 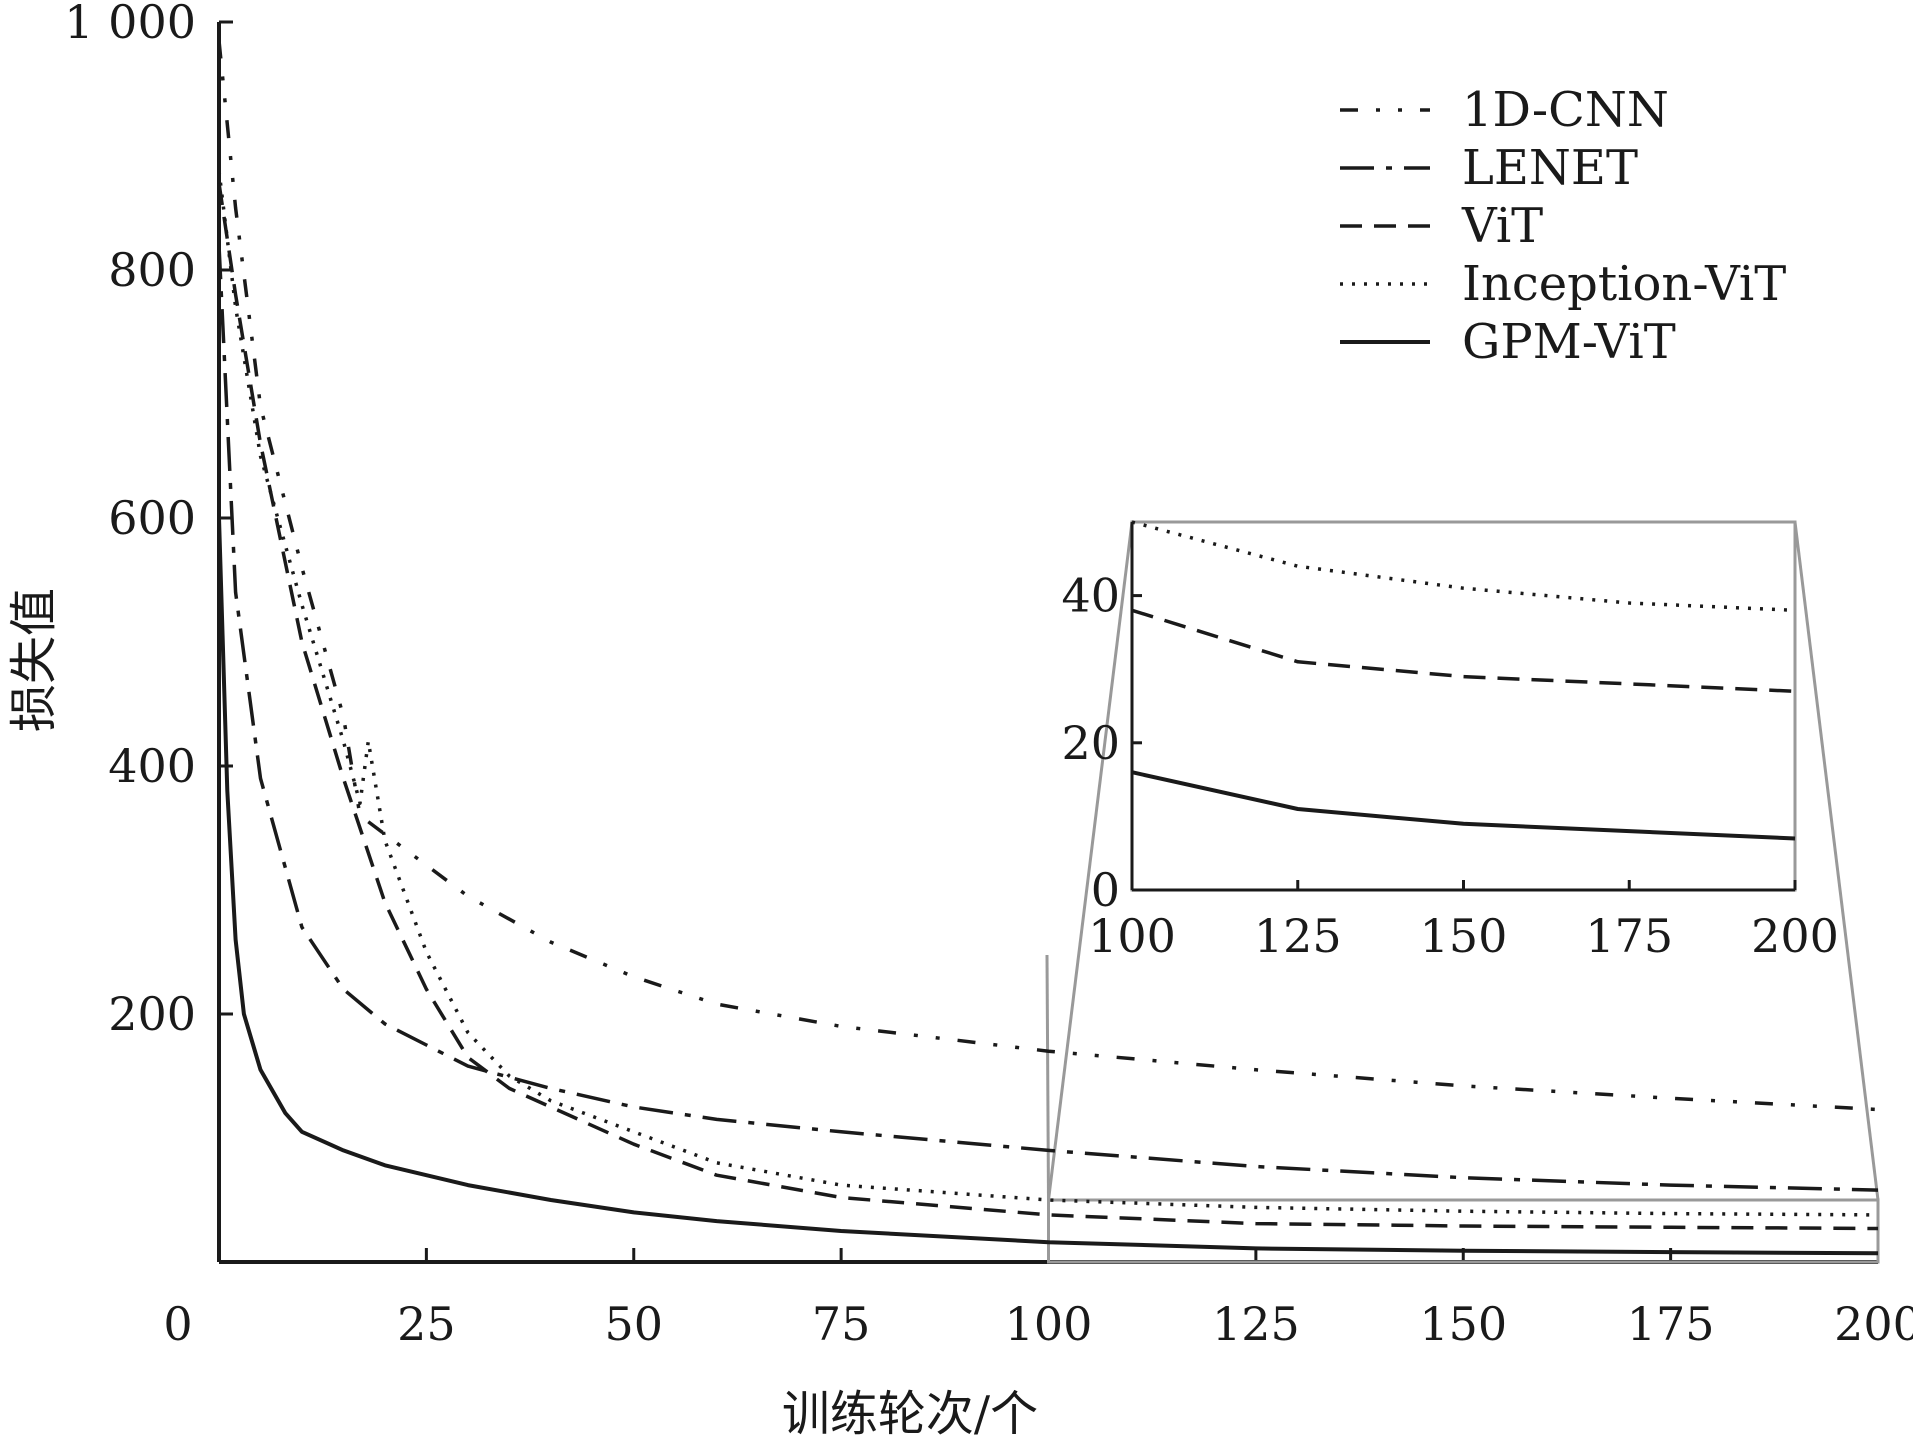 What do you see at coordinates (1298, 936) in the screenshot?
I see `inset-x-tick-label: 125` at bounding box center [1298, 936].